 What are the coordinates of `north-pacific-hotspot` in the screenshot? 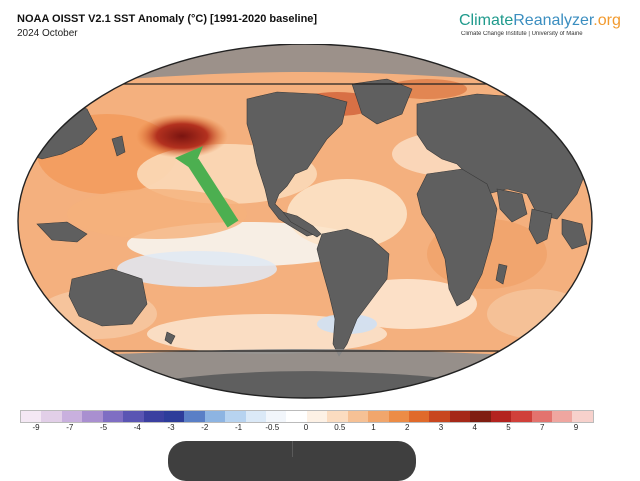 It's located at (182, 136).